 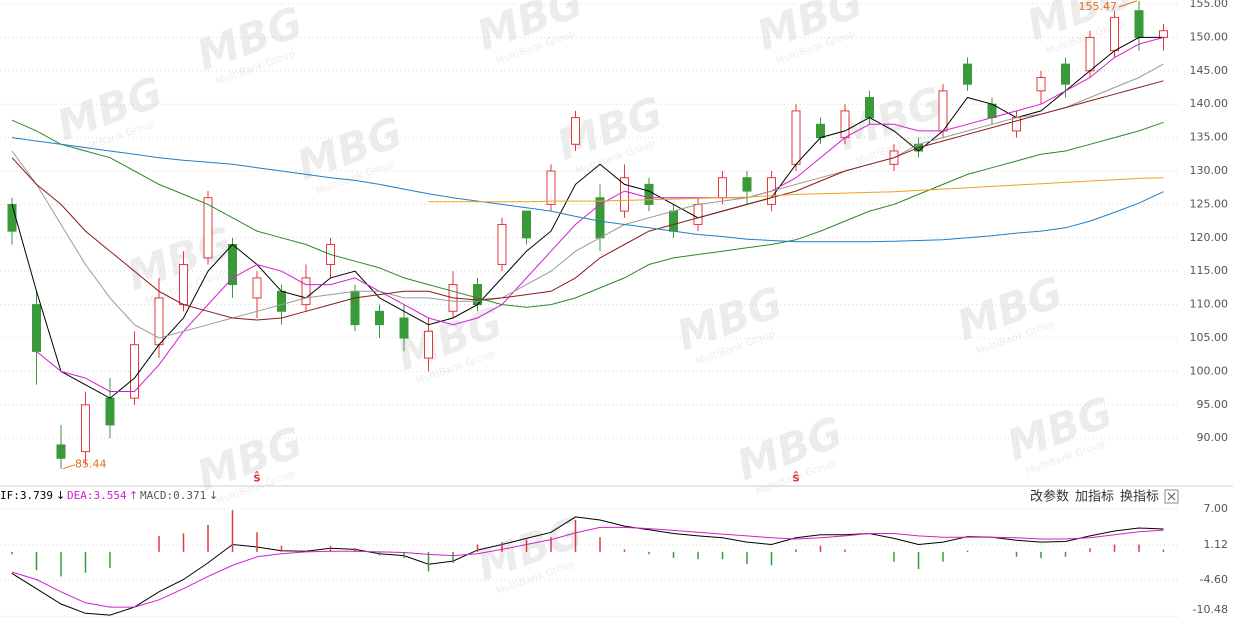 I want to click on max-annotation: 155.47, so click(x=1098, y=6).